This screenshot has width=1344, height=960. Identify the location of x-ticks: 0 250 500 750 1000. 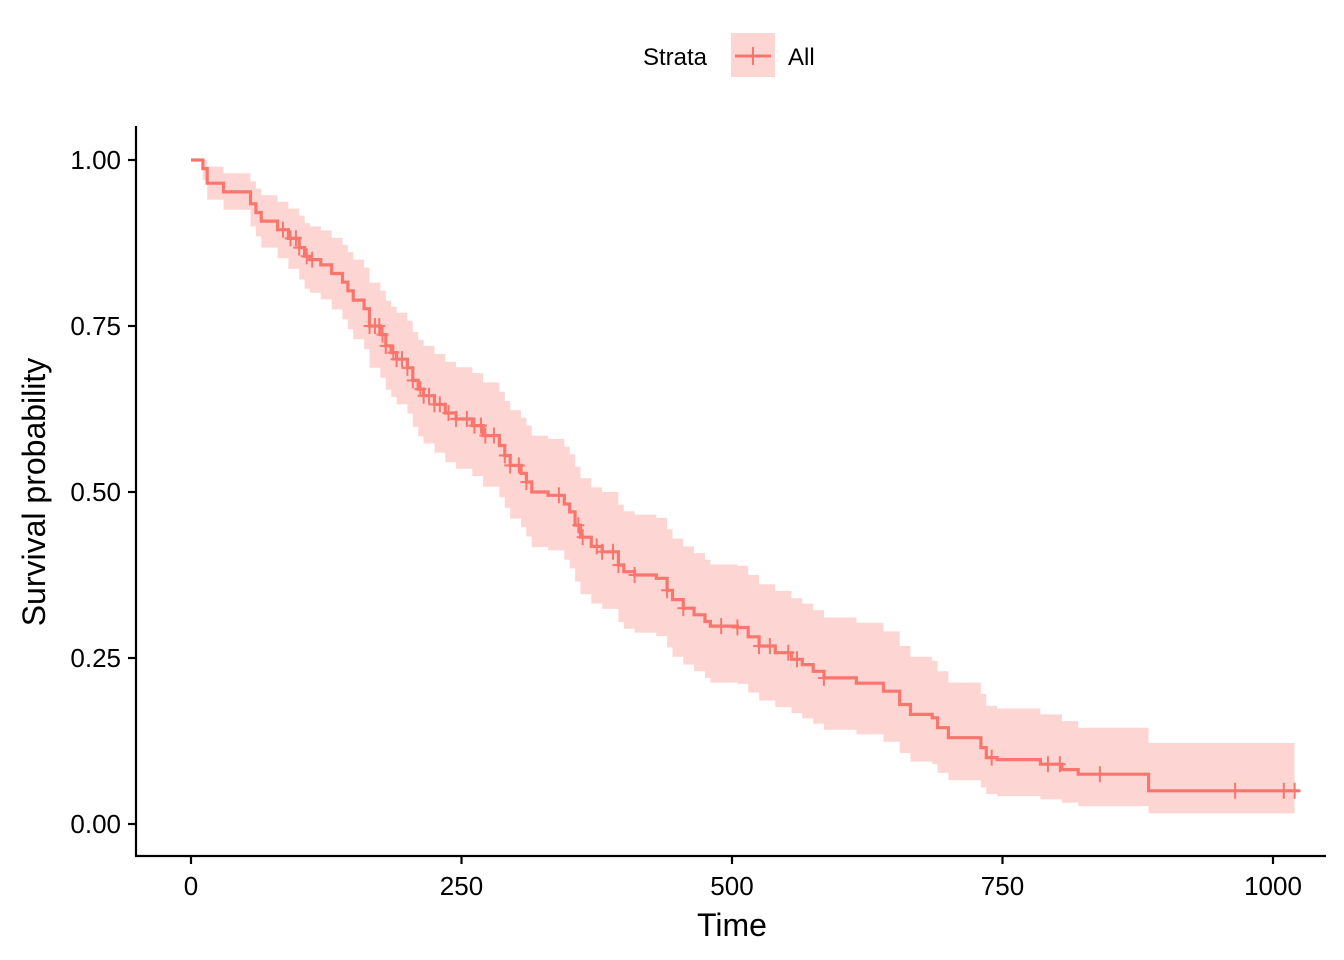
(743, 878).